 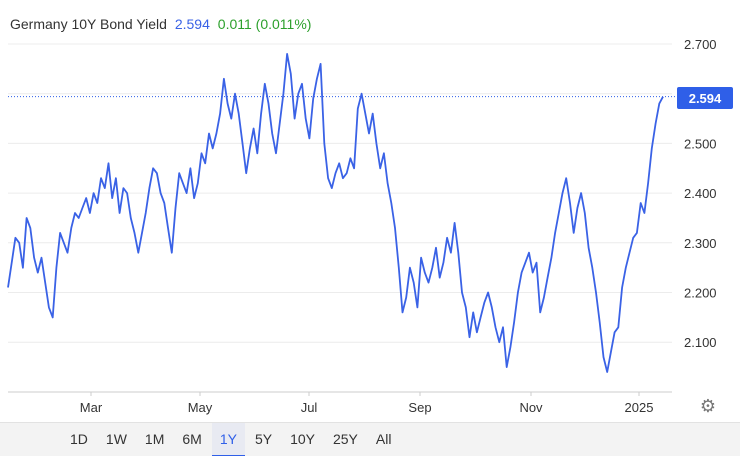 What do you see at coordinates (200, 407) in the screenshot?
I see `x-tick-label: May` at bounding box center [200, 407].